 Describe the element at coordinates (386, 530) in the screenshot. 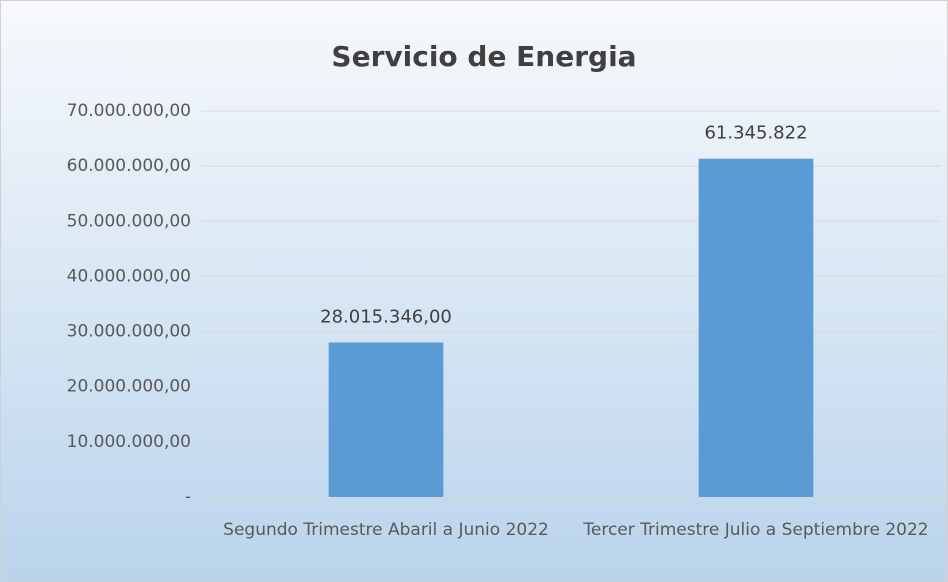

I see `x-tick-label: Segundo Trimestre Abaril a Junio 2022` at that location.